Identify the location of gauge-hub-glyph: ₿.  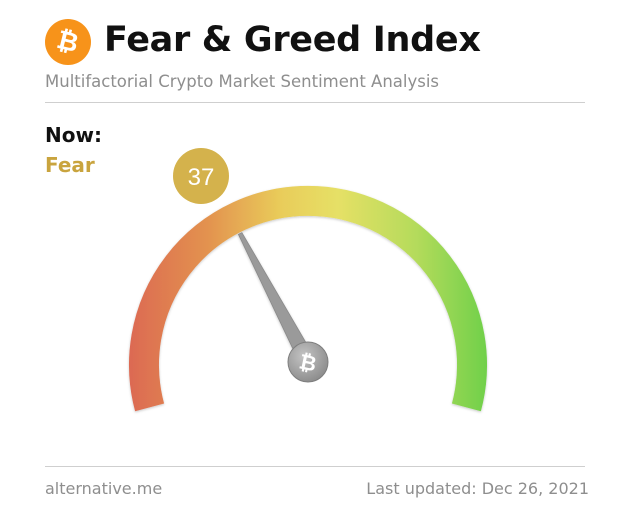
(308, 362).